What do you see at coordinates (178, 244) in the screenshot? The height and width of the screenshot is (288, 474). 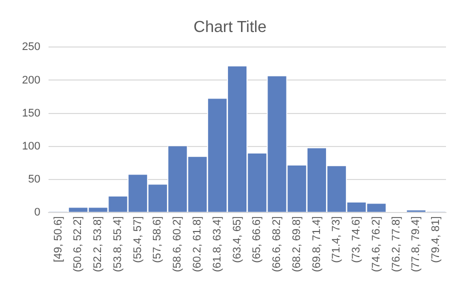 I see `x-tick-label: (58.6, 60.2]` at bounding box center [178, 244].